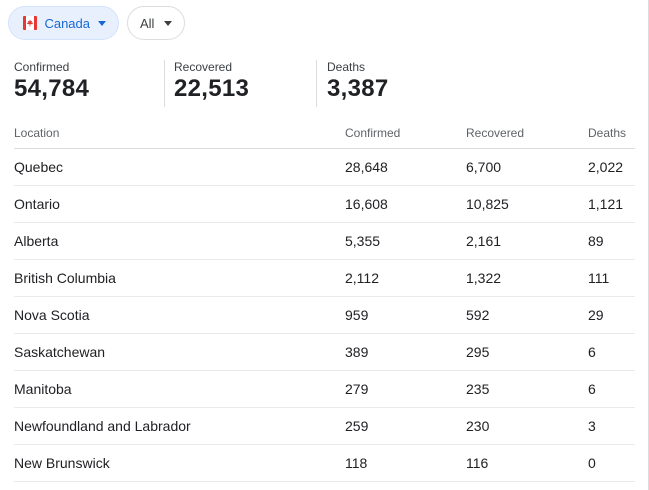  What do you see at coordinates (52, 315) in the screenshot?
I see `location-cell: Nova Scotia` at bounding box center [52, 315].